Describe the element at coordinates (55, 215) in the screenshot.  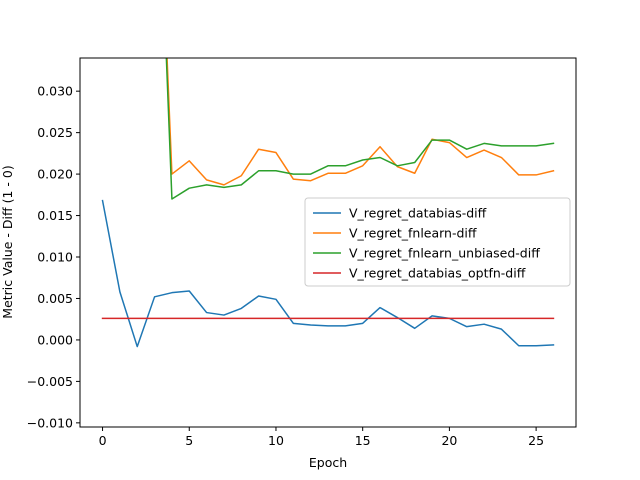
I see `y-tick-label: 0.015` at that location.